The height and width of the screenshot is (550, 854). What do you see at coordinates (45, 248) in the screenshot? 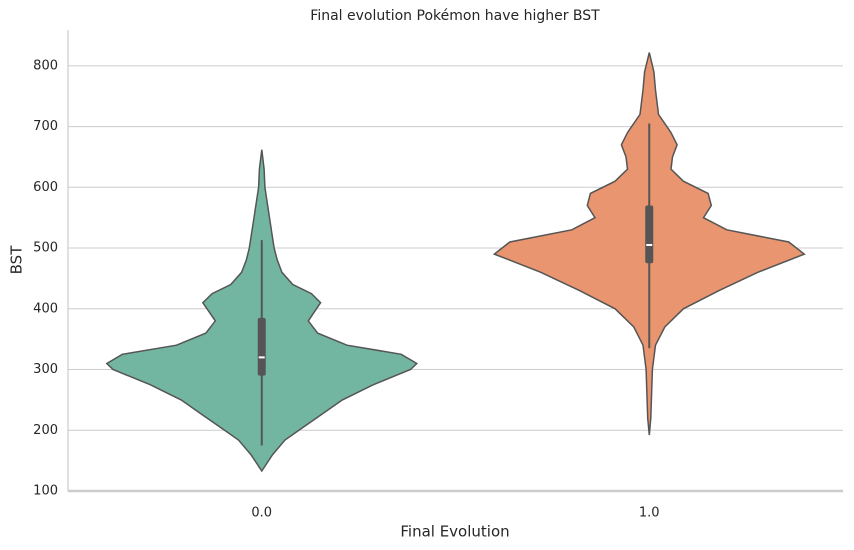
I see `y-tick-label: 500` at bounding box center [45, 248].